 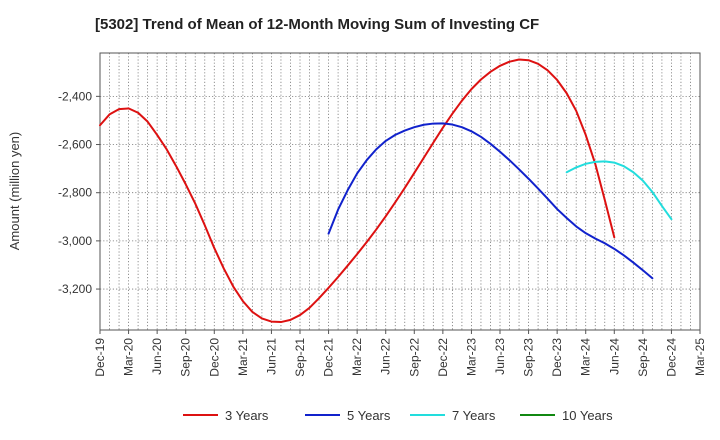 What do you see at coordinates (243, 357) in the screenshot?
I see `x-tick-label: Mar-21` at bounding box center [243, 357].